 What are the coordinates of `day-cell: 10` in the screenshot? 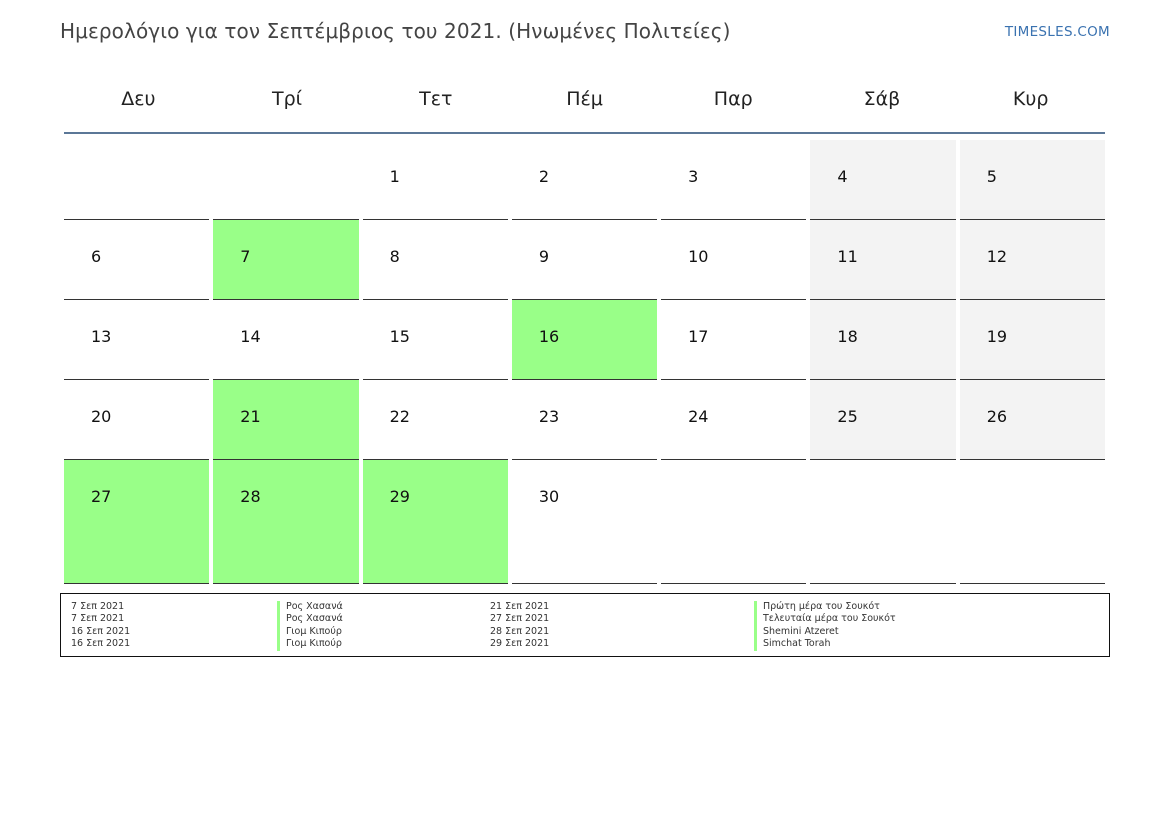 It's located at (734, 260).